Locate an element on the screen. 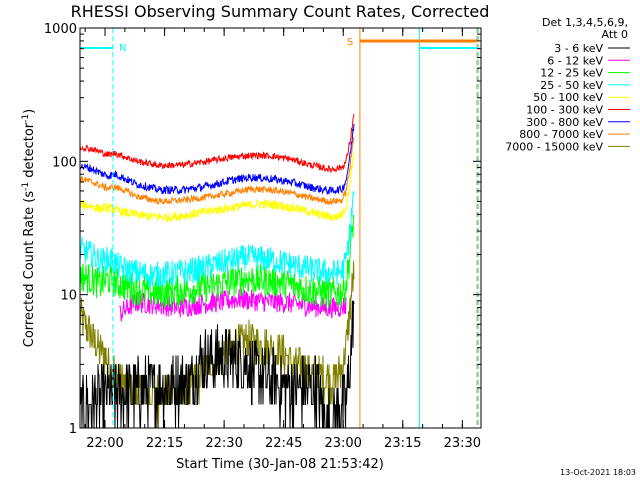 The image size is (640, 480). x-axis-label: Start Time (30-Jan-08 21:53:42) is located at coordinates (280, 464).